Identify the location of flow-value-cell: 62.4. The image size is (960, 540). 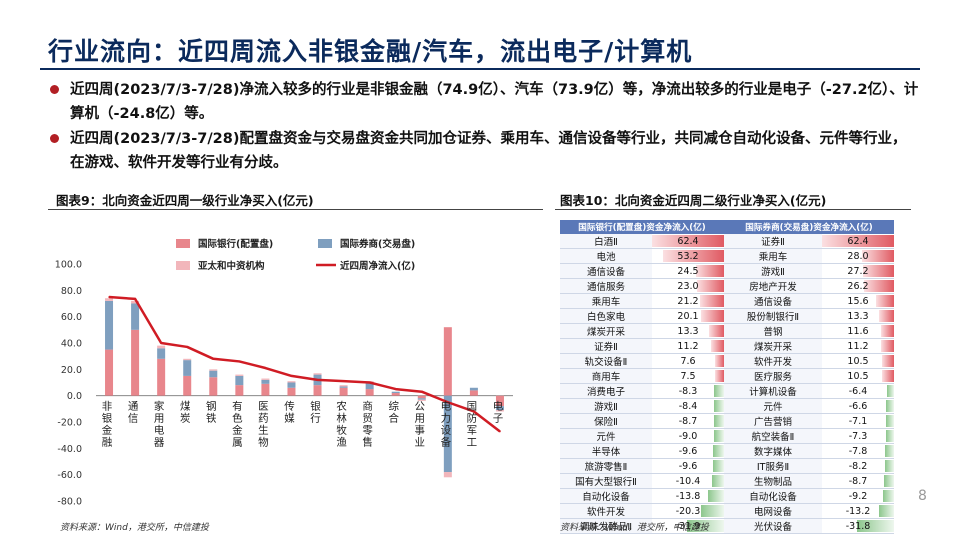
(858, 241).